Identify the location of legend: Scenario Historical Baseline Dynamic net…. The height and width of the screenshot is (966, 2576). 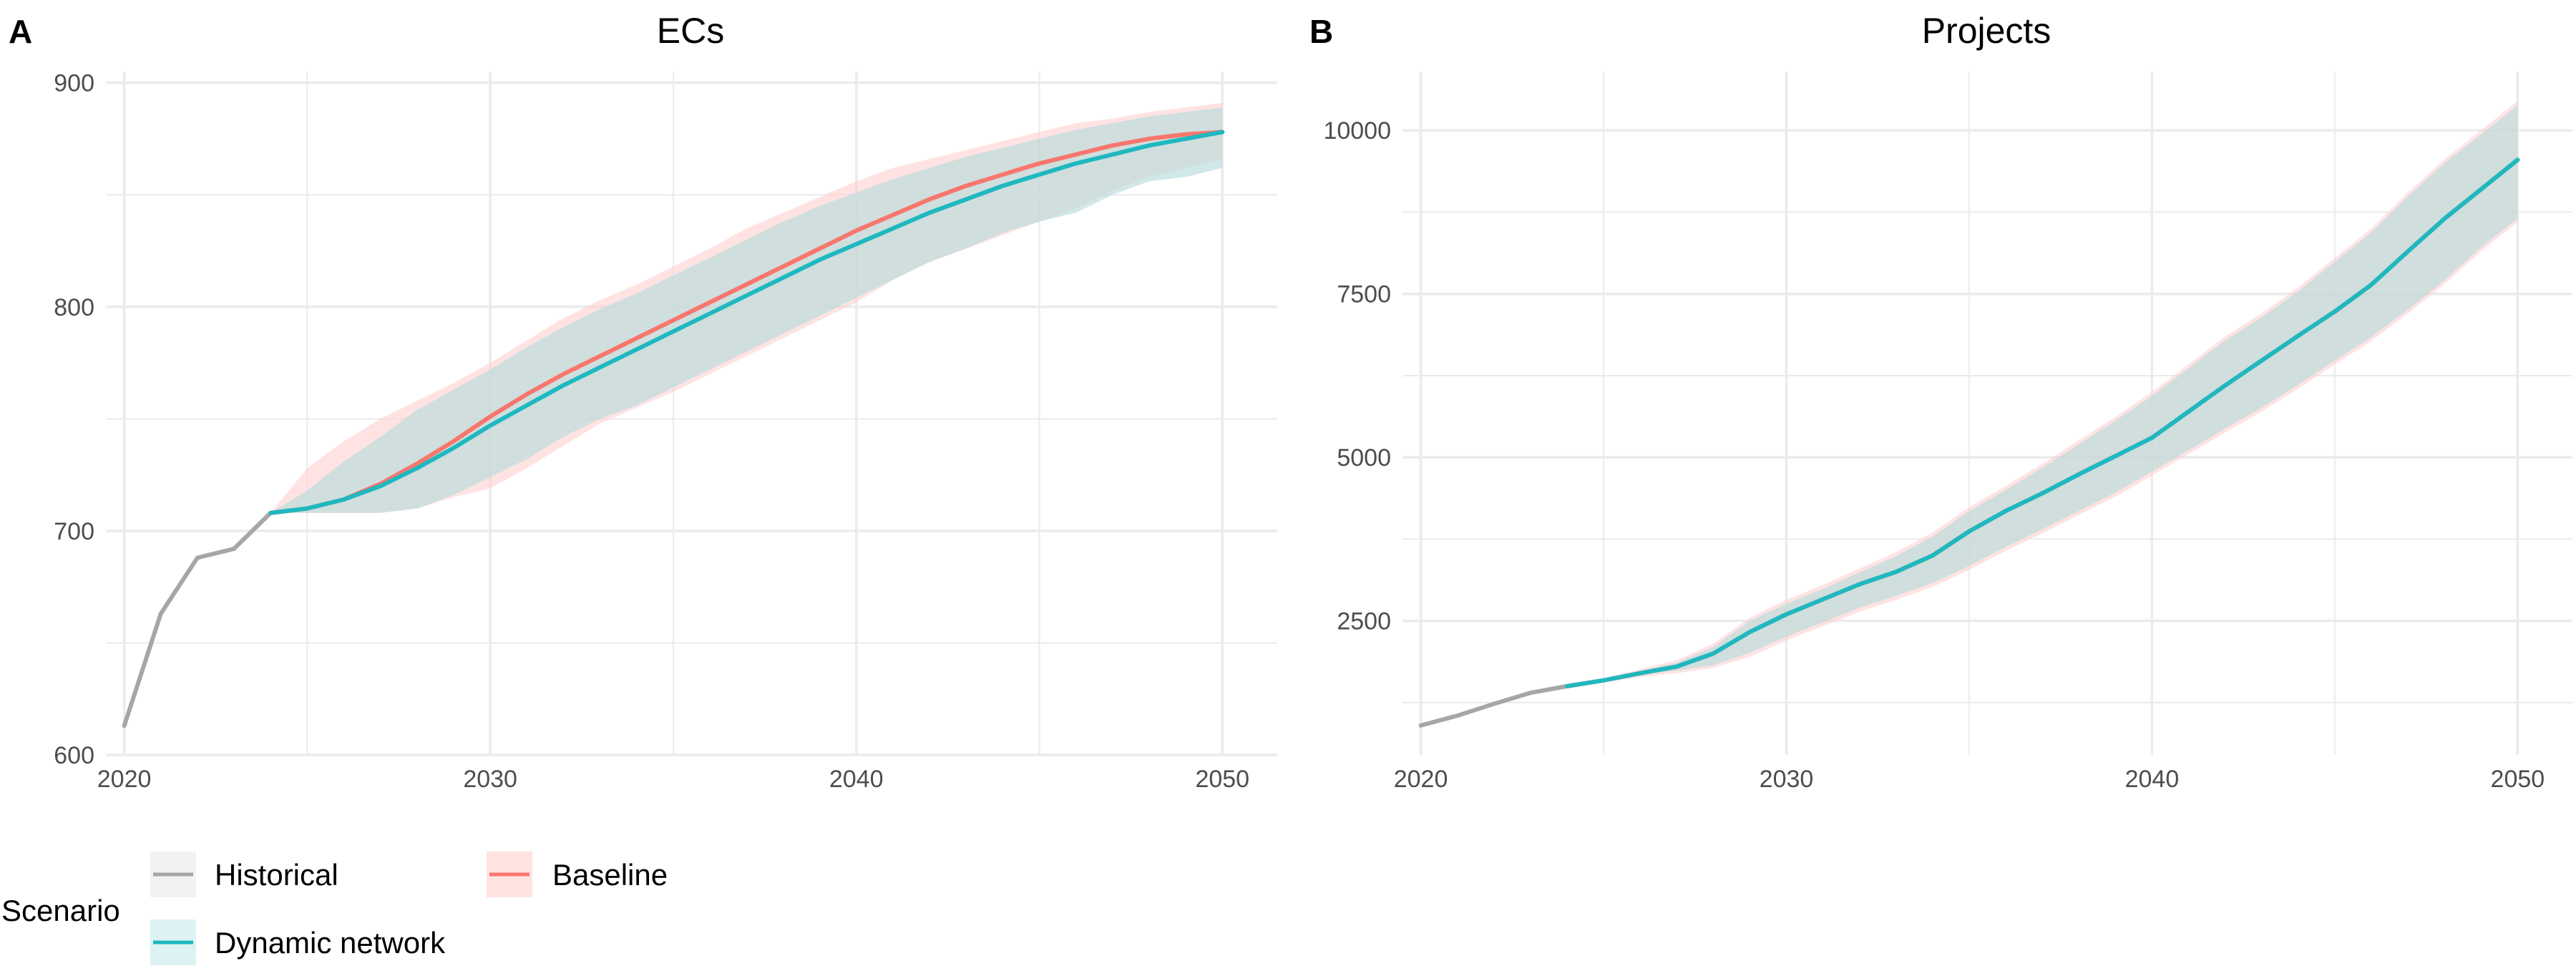
(334, 908).